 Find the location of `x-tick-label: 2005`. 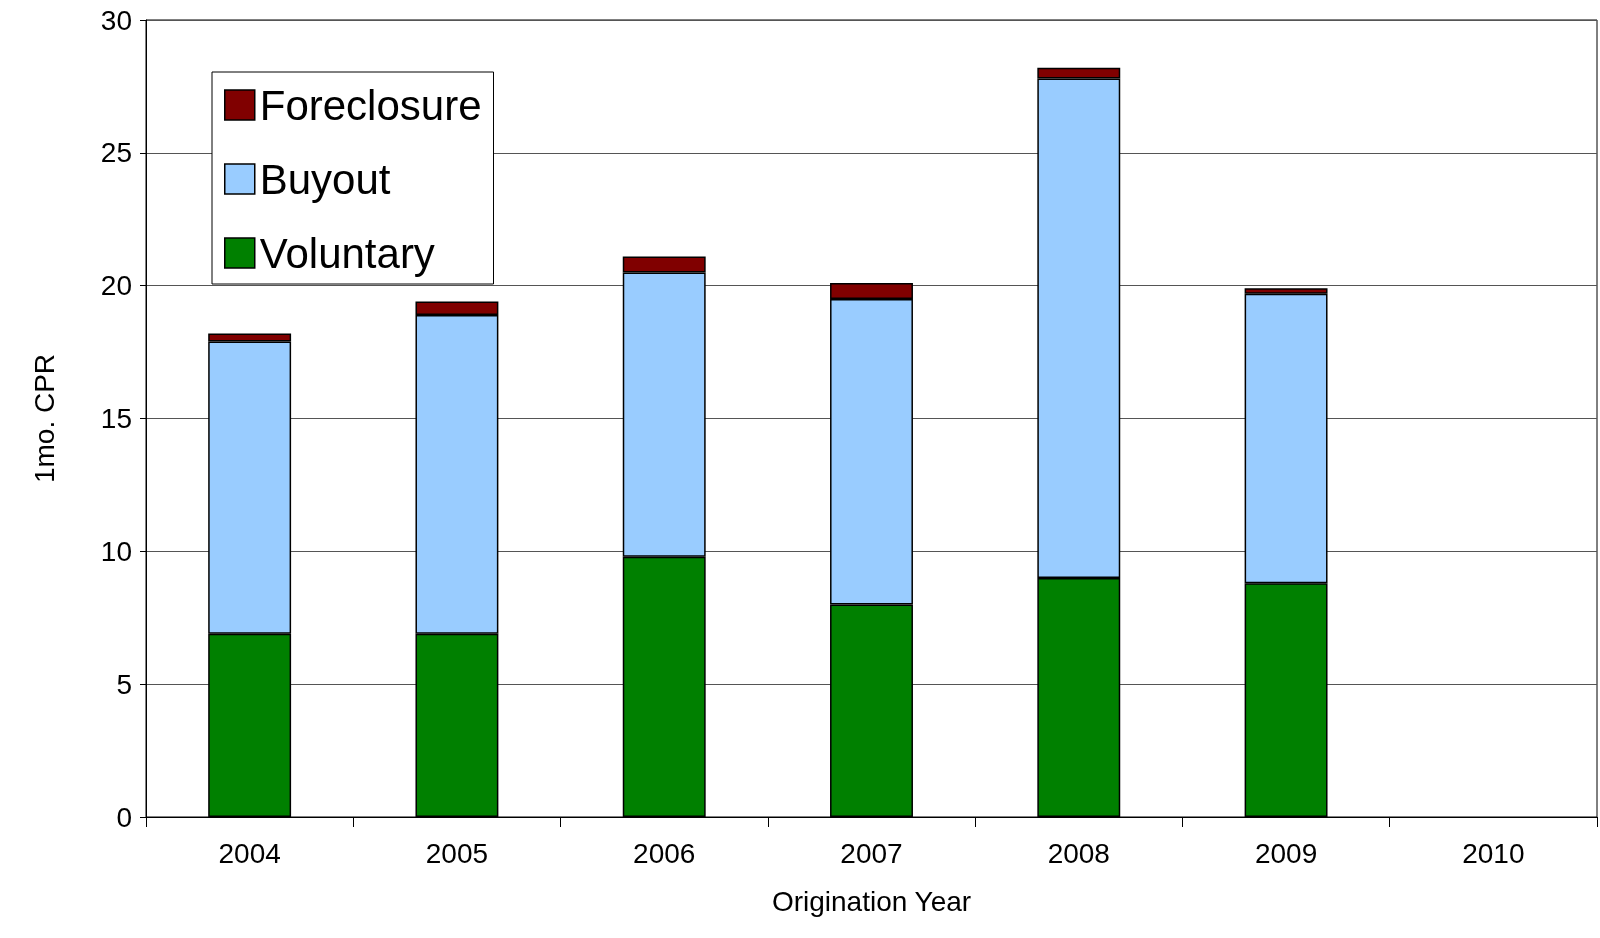

x-tick-label: 2005 is located at coordinates (457, 853).